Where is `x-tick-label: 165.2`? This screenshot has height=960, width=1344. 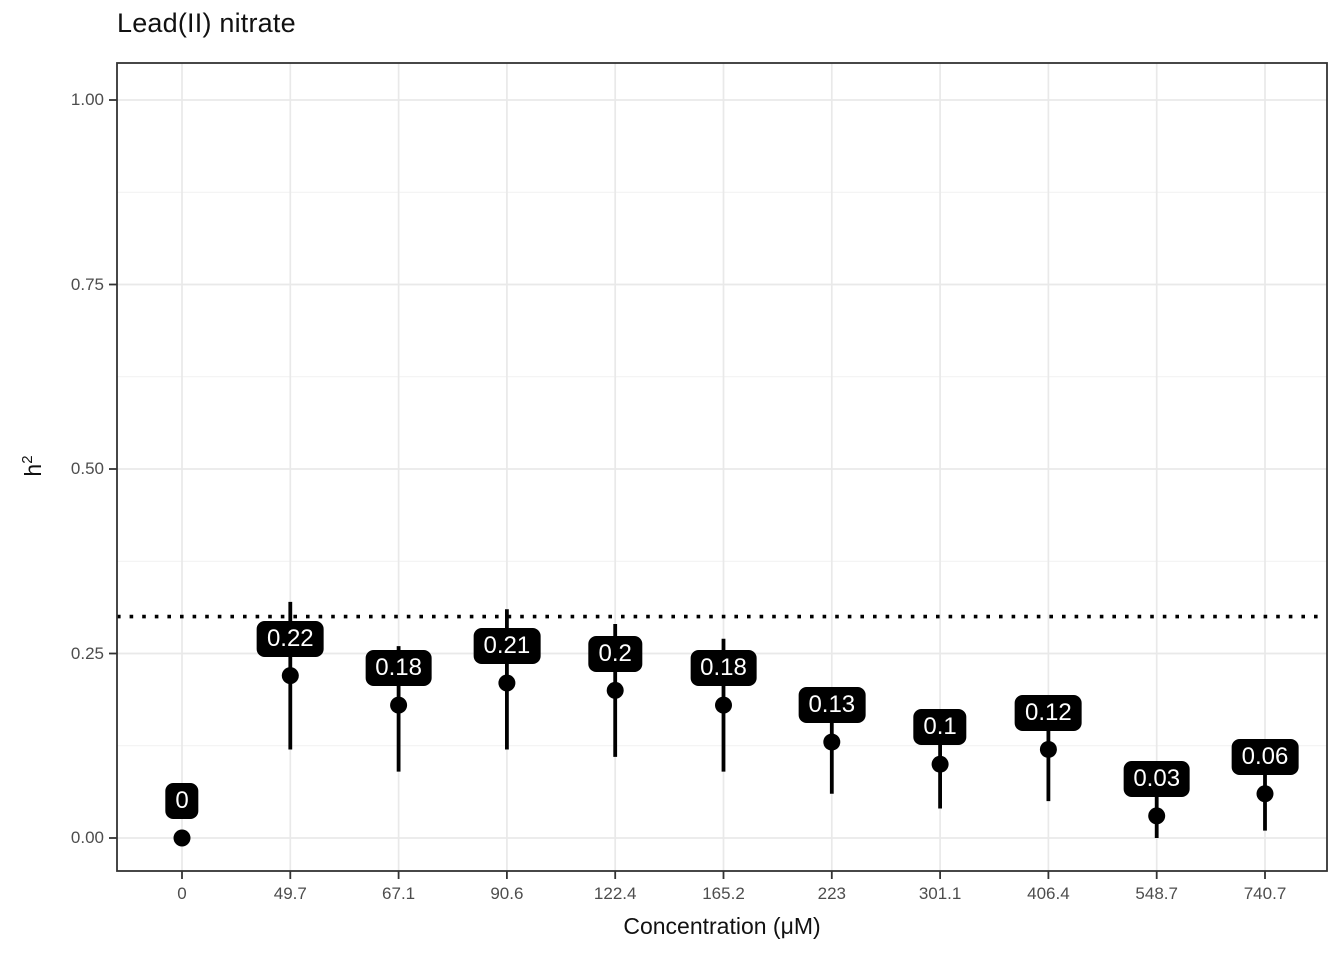
x-tick-label: 165.2 is located at coordinates (723, 893).